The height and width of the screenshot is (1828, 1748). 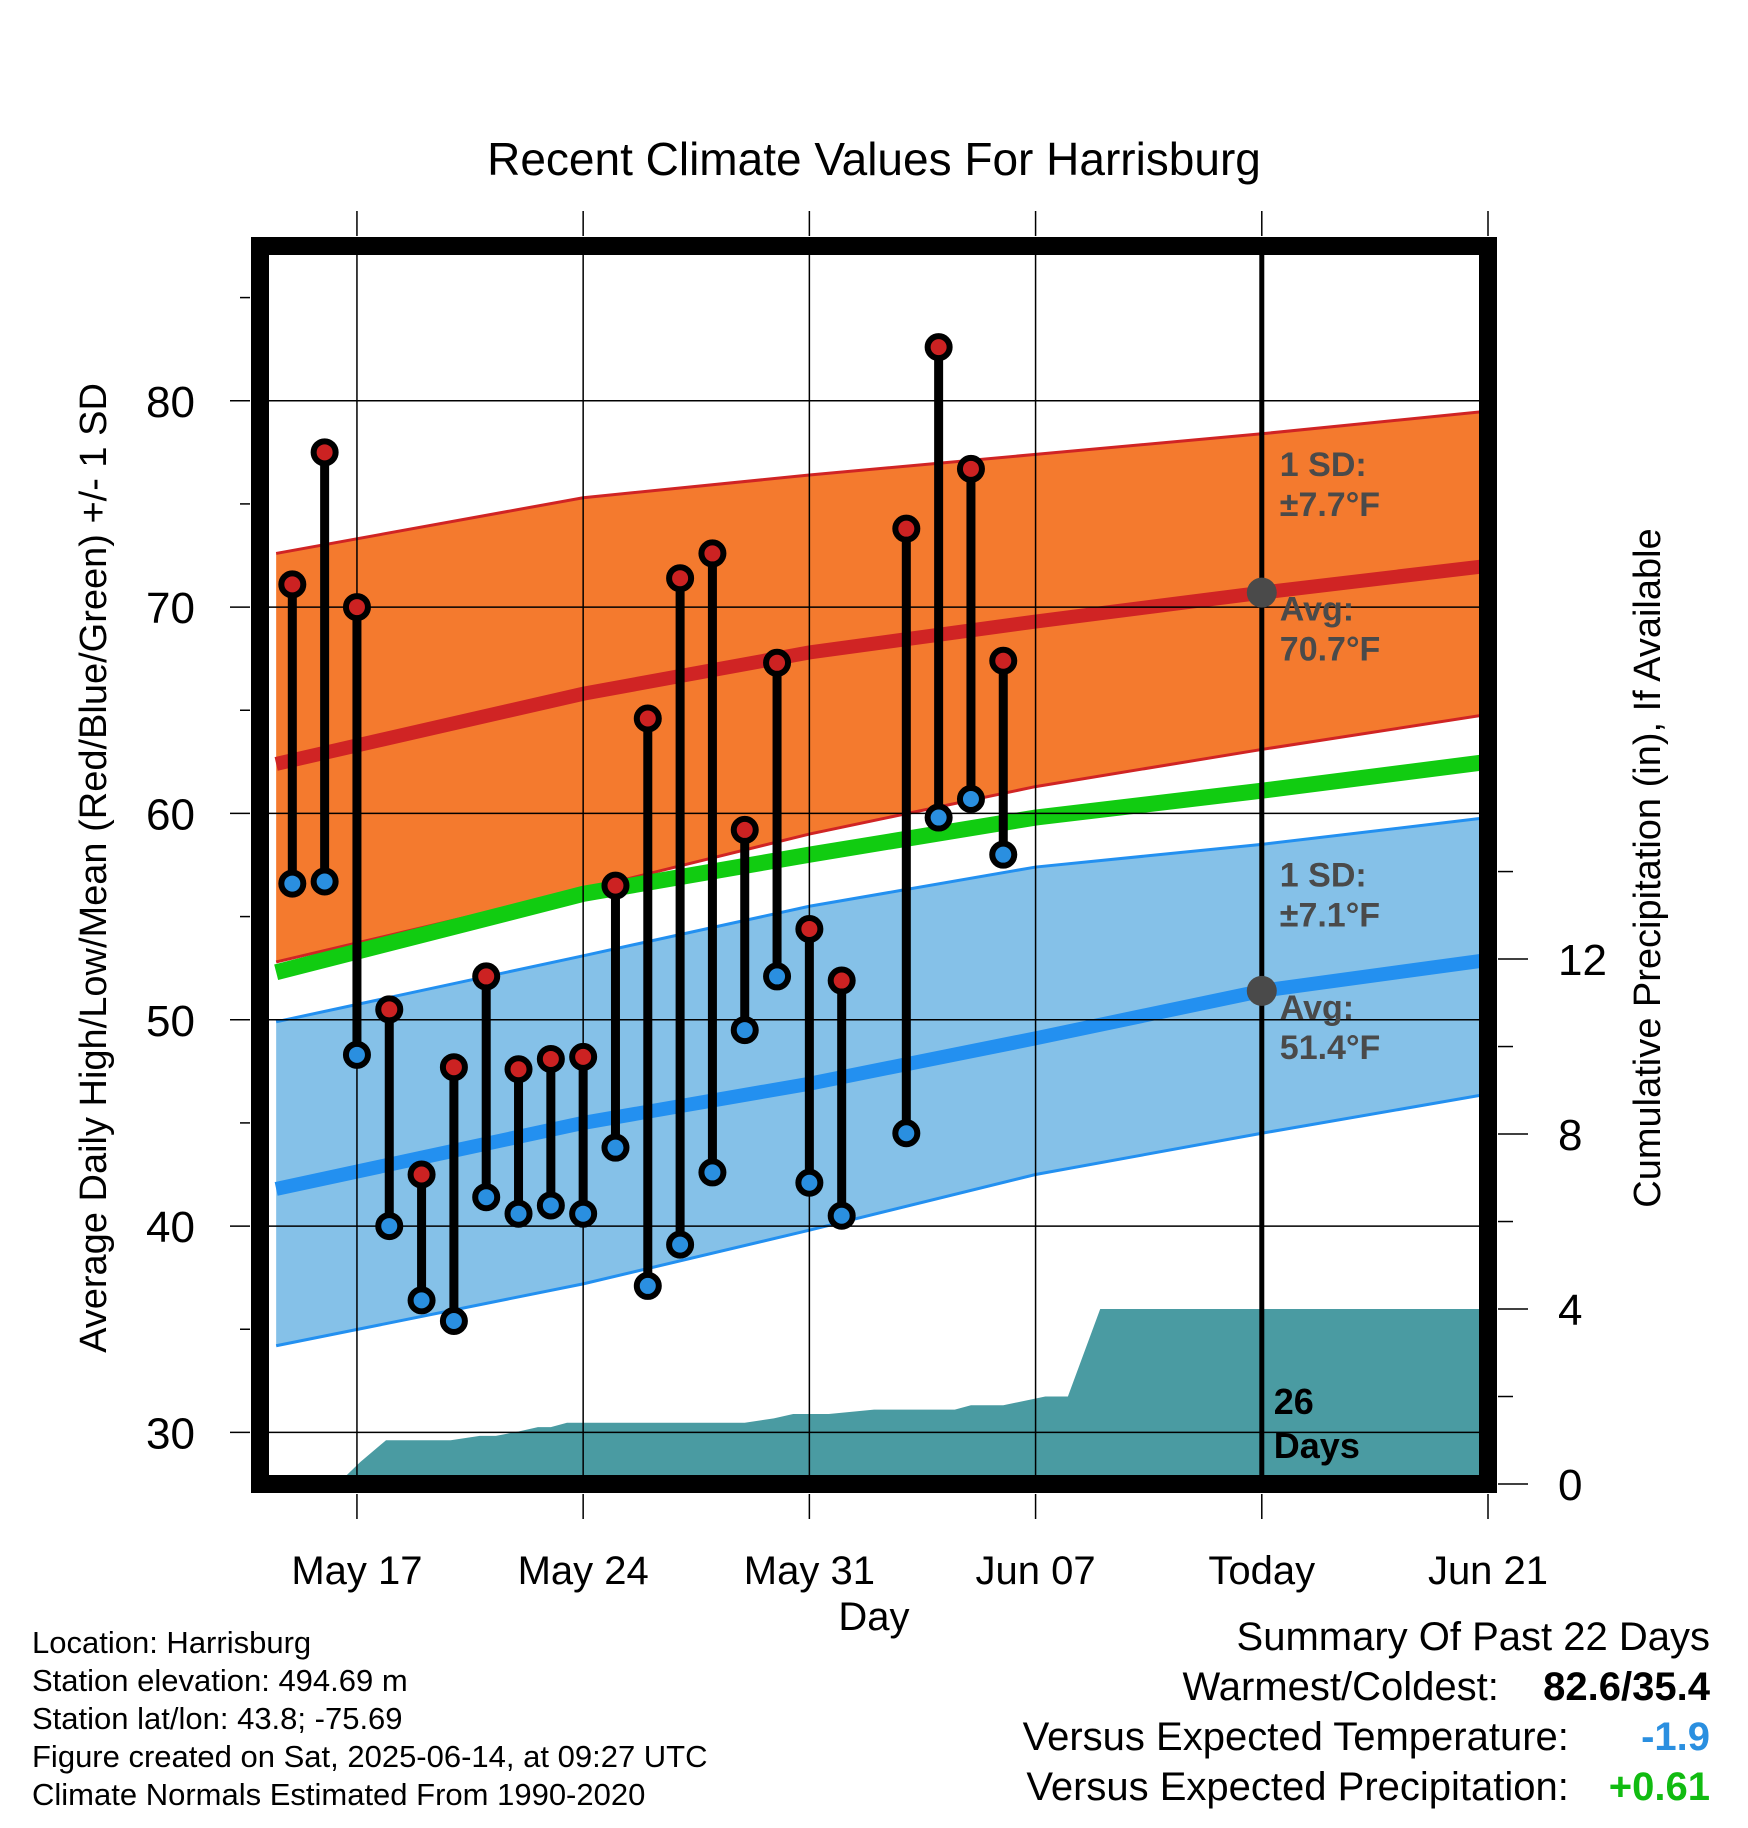 What do you see at coordinates (1330, 895) in the screenshot?
I see `stat-annotation: 1 SD: ±7.1°F` at bounding box center [1330, 895].